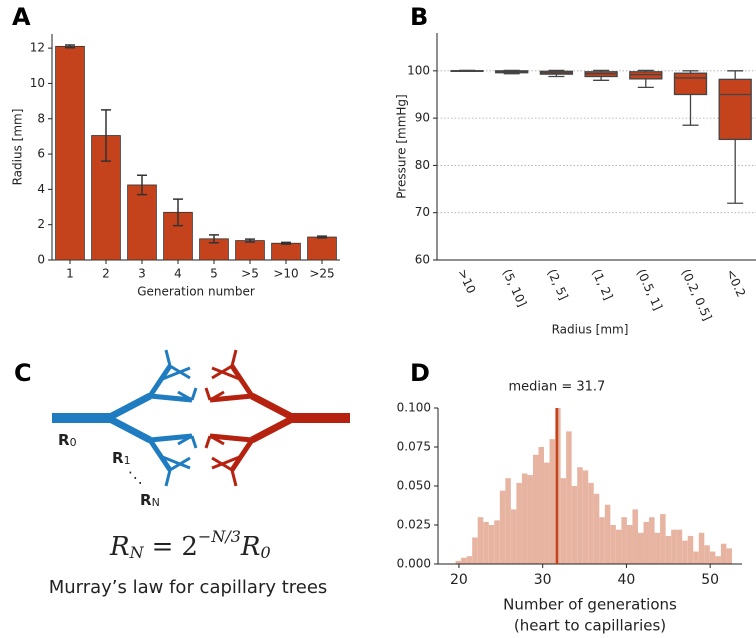 The height and width of the screenshot is (638, 756). Describe the element at coordinates (119, 547) in the screenshot. I see `eq-part: R` at that location.